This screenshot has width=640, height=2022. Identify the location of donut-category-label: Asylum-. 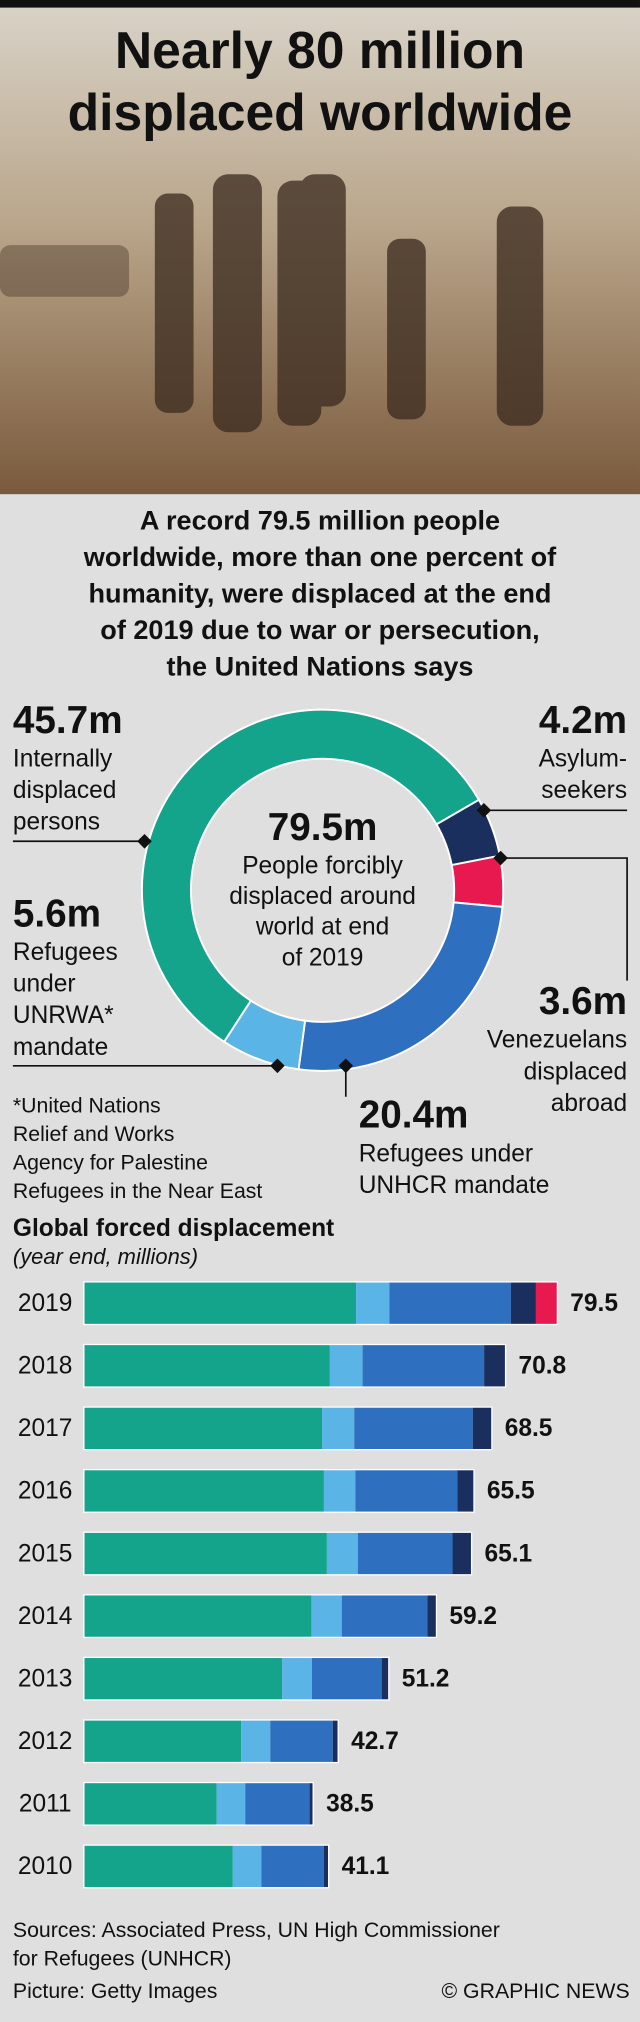
(583, 758).